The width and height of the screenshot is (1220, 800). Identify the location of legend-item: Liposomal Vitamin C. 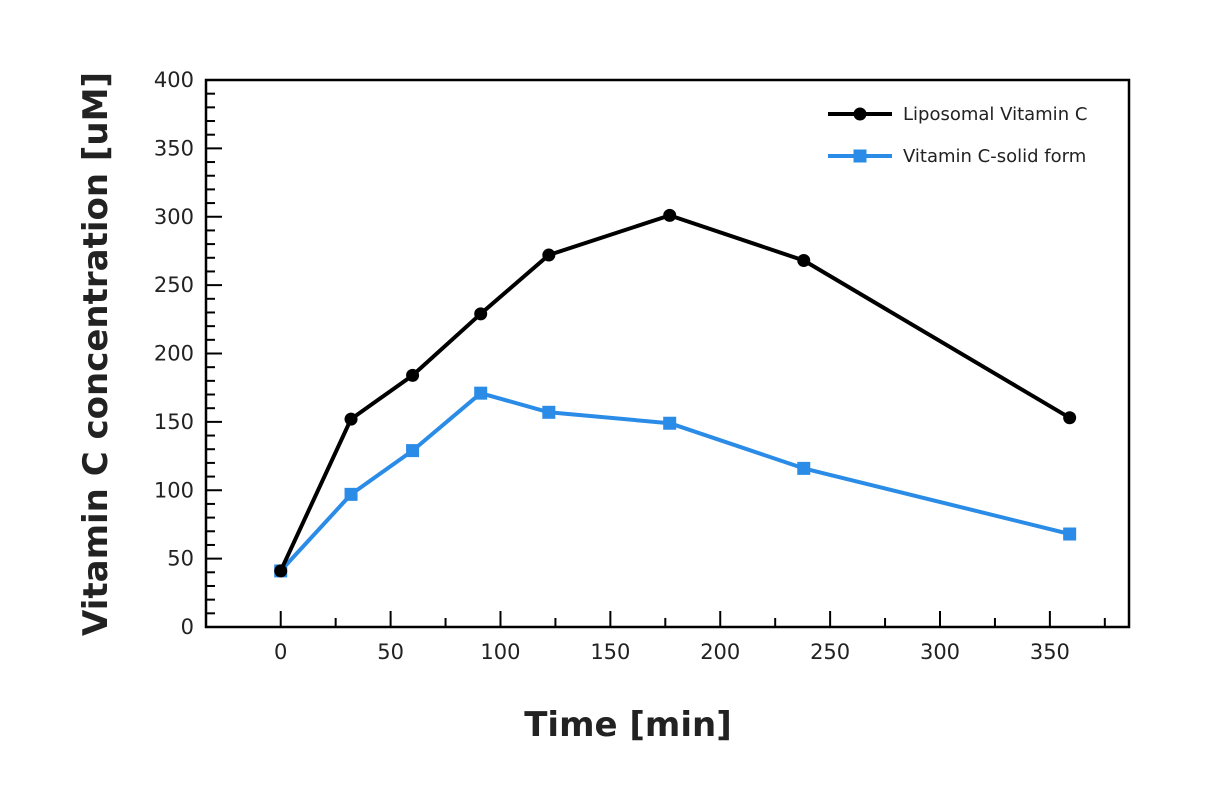
(957, 114).